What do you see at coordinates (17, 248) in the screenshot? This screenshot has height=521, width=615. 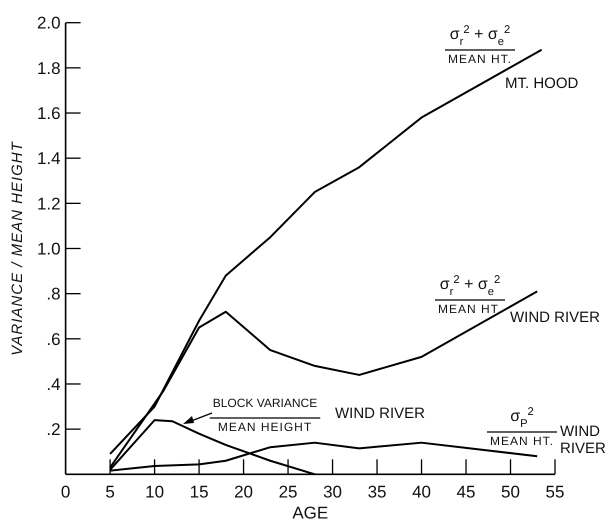 I see `y-axis-title: VARIANCE / MEAN HEIGHT` at bounding box center [17, 248].